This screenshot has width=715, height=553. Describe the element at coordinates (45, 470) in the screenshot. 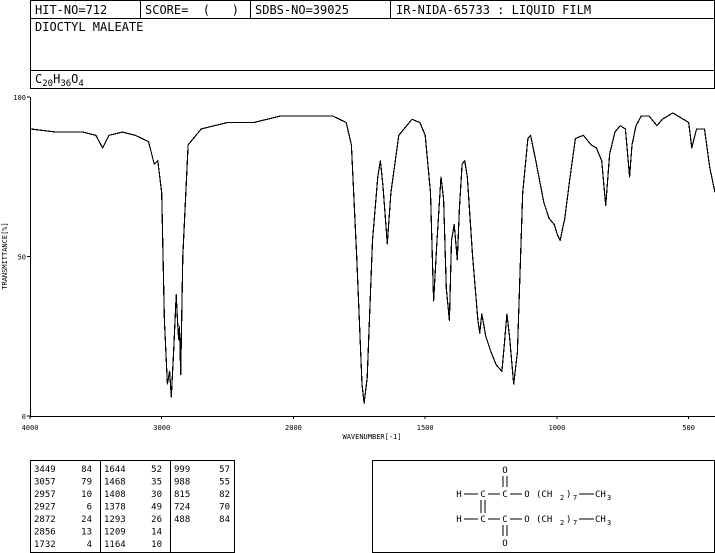

I see `peak-wavenumber: 3449` at that location.